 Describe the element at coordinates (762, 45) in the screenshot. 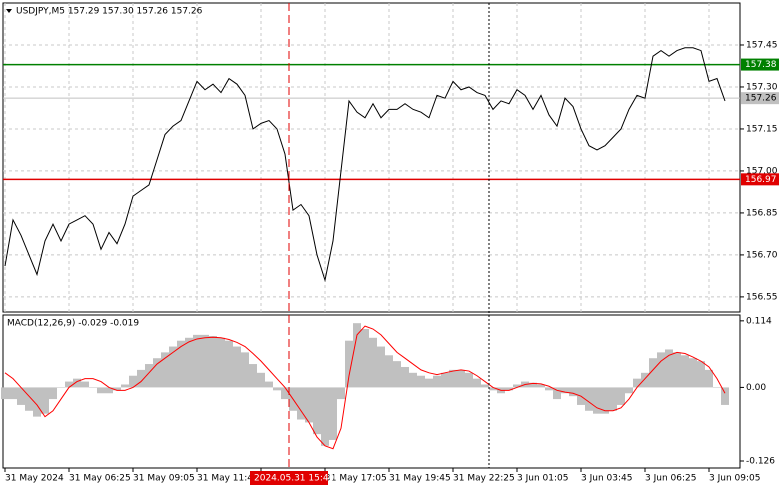

I see `y-tick-label: 157.45` at that location.